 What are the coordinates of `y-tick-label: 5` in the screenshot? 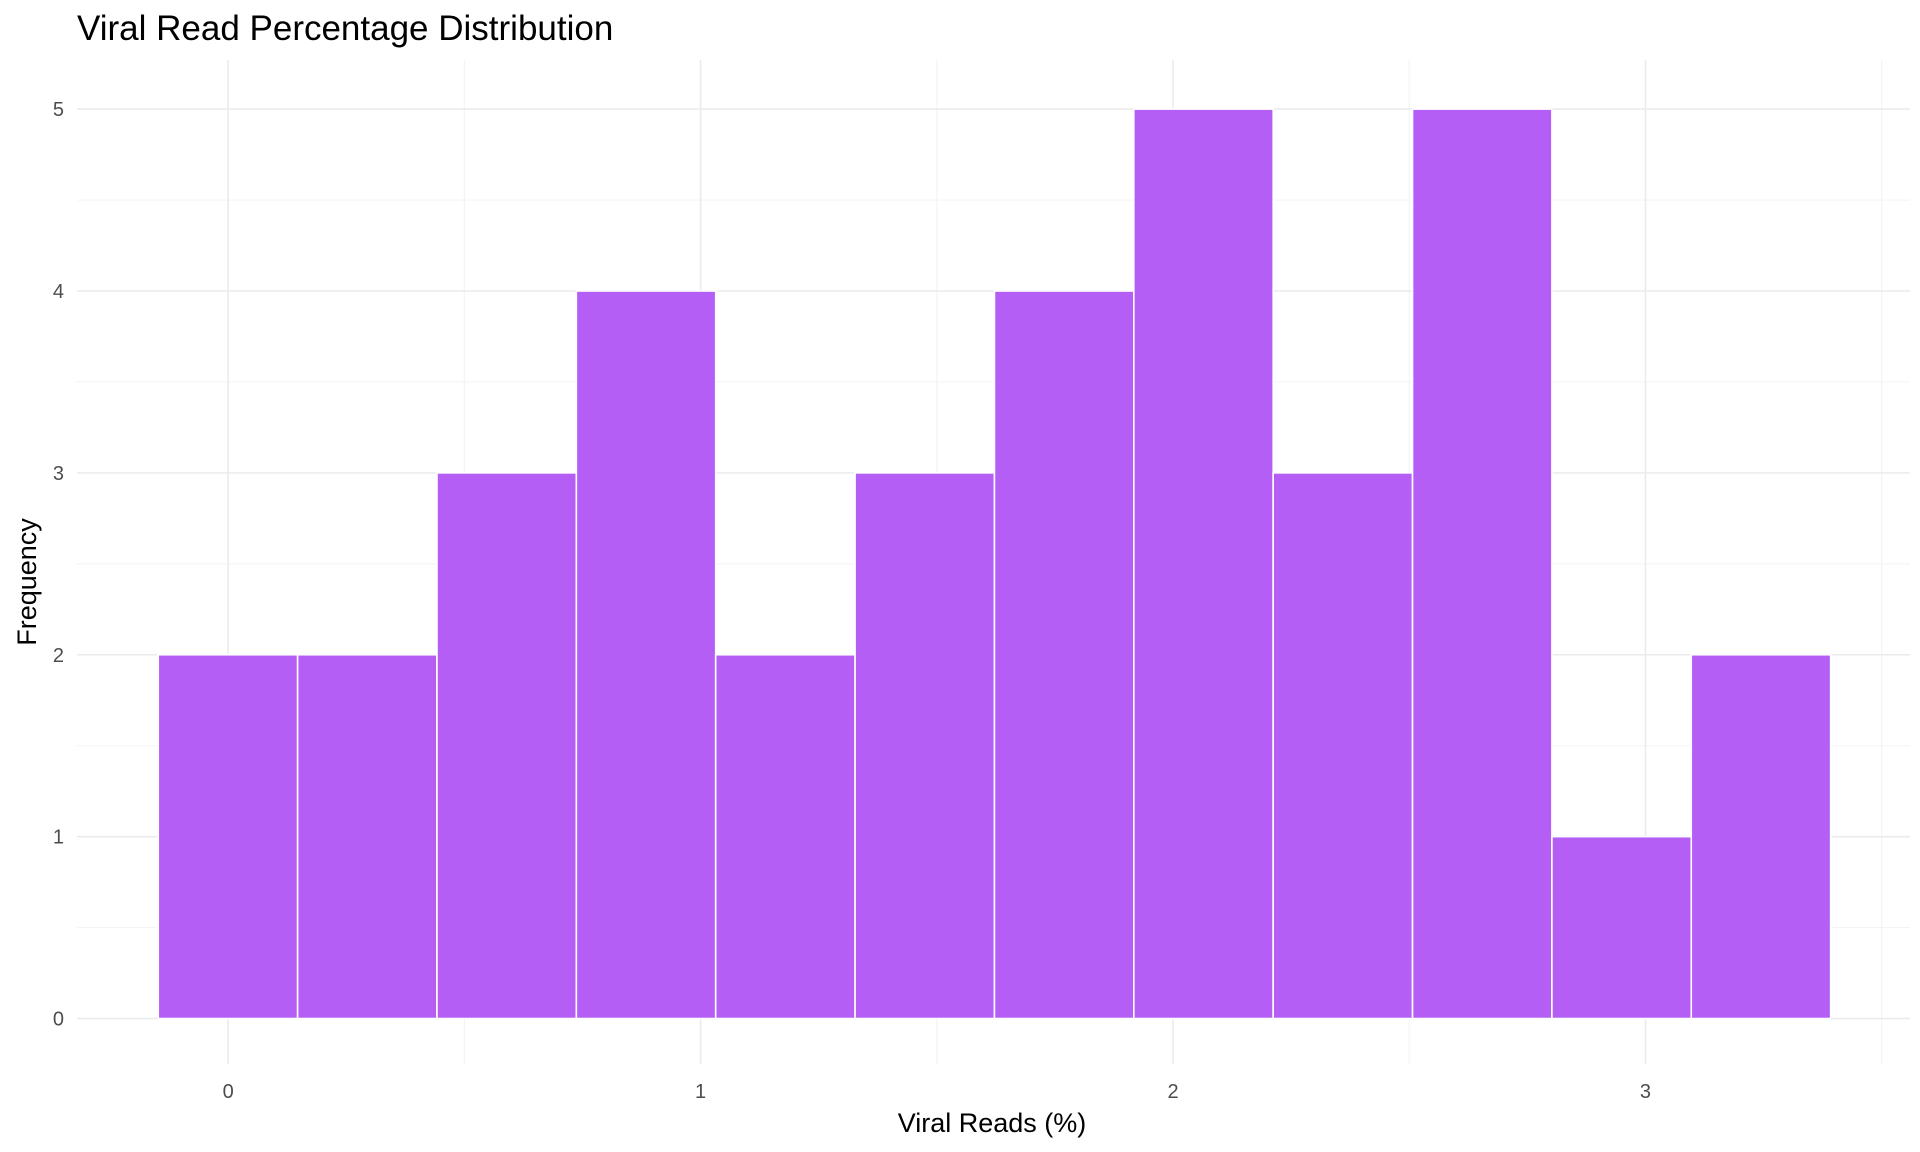 It's located at (58, 110).